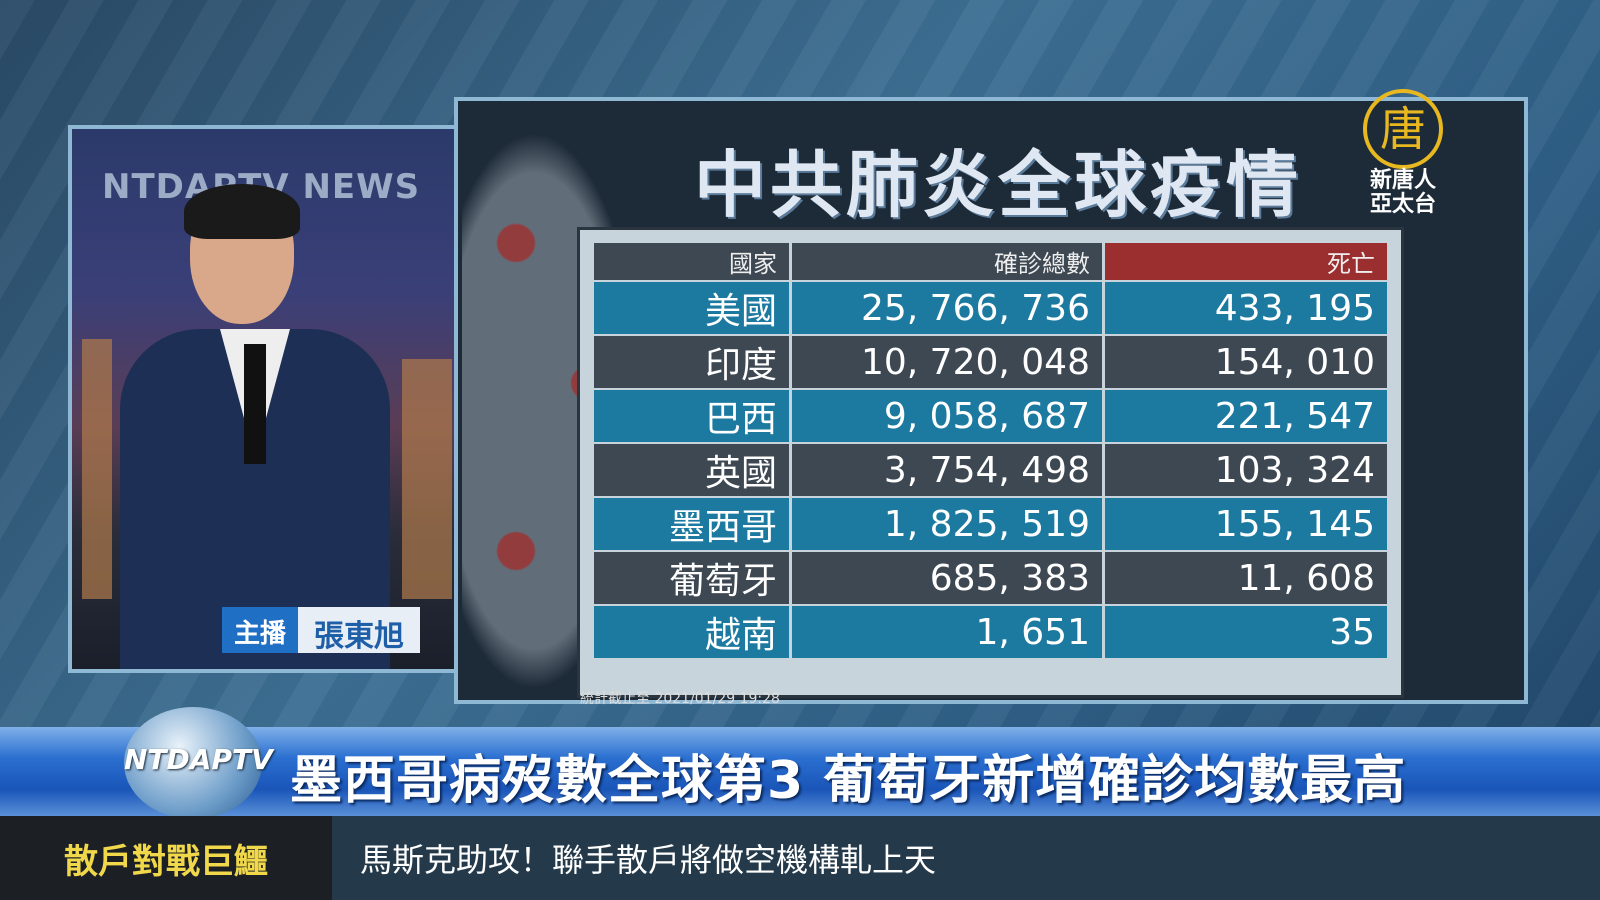 This screenshot has width=1600, height=900. What do you see at coordinates (691, 415) in the screenshot?
I see `cell-country: 巴西` at bounding box center [691, 415].